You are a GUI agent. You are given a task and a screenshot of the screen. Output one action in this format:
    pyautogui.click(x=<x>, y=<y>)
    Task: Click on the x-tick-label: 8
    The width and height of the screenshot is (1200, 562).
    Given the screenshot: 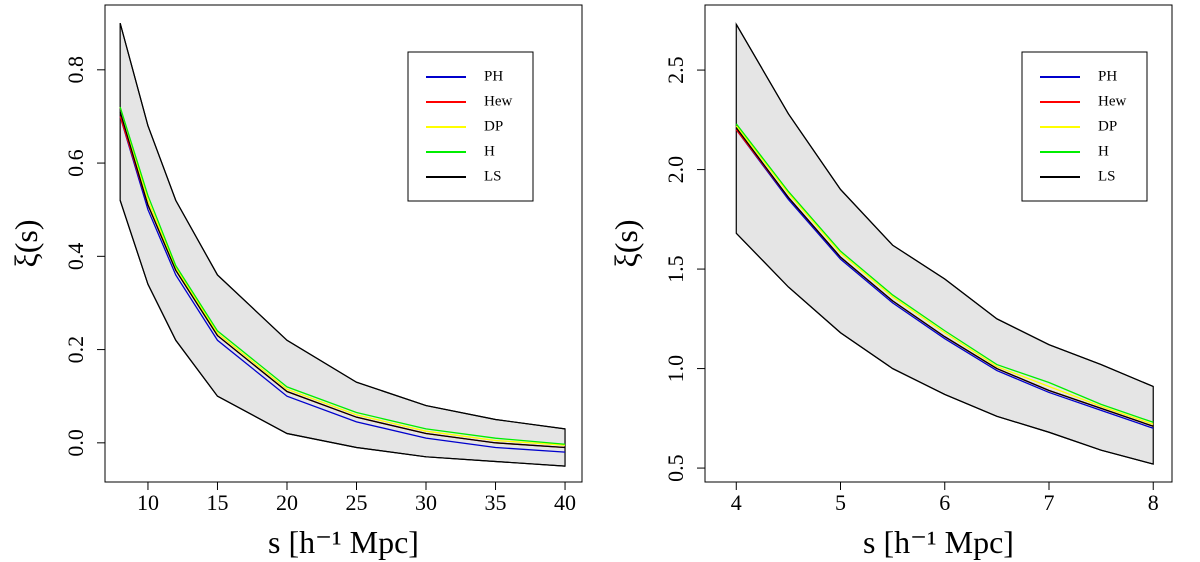 What is the action you would take?
    pyautogui.click(x=1153, y=502)
    